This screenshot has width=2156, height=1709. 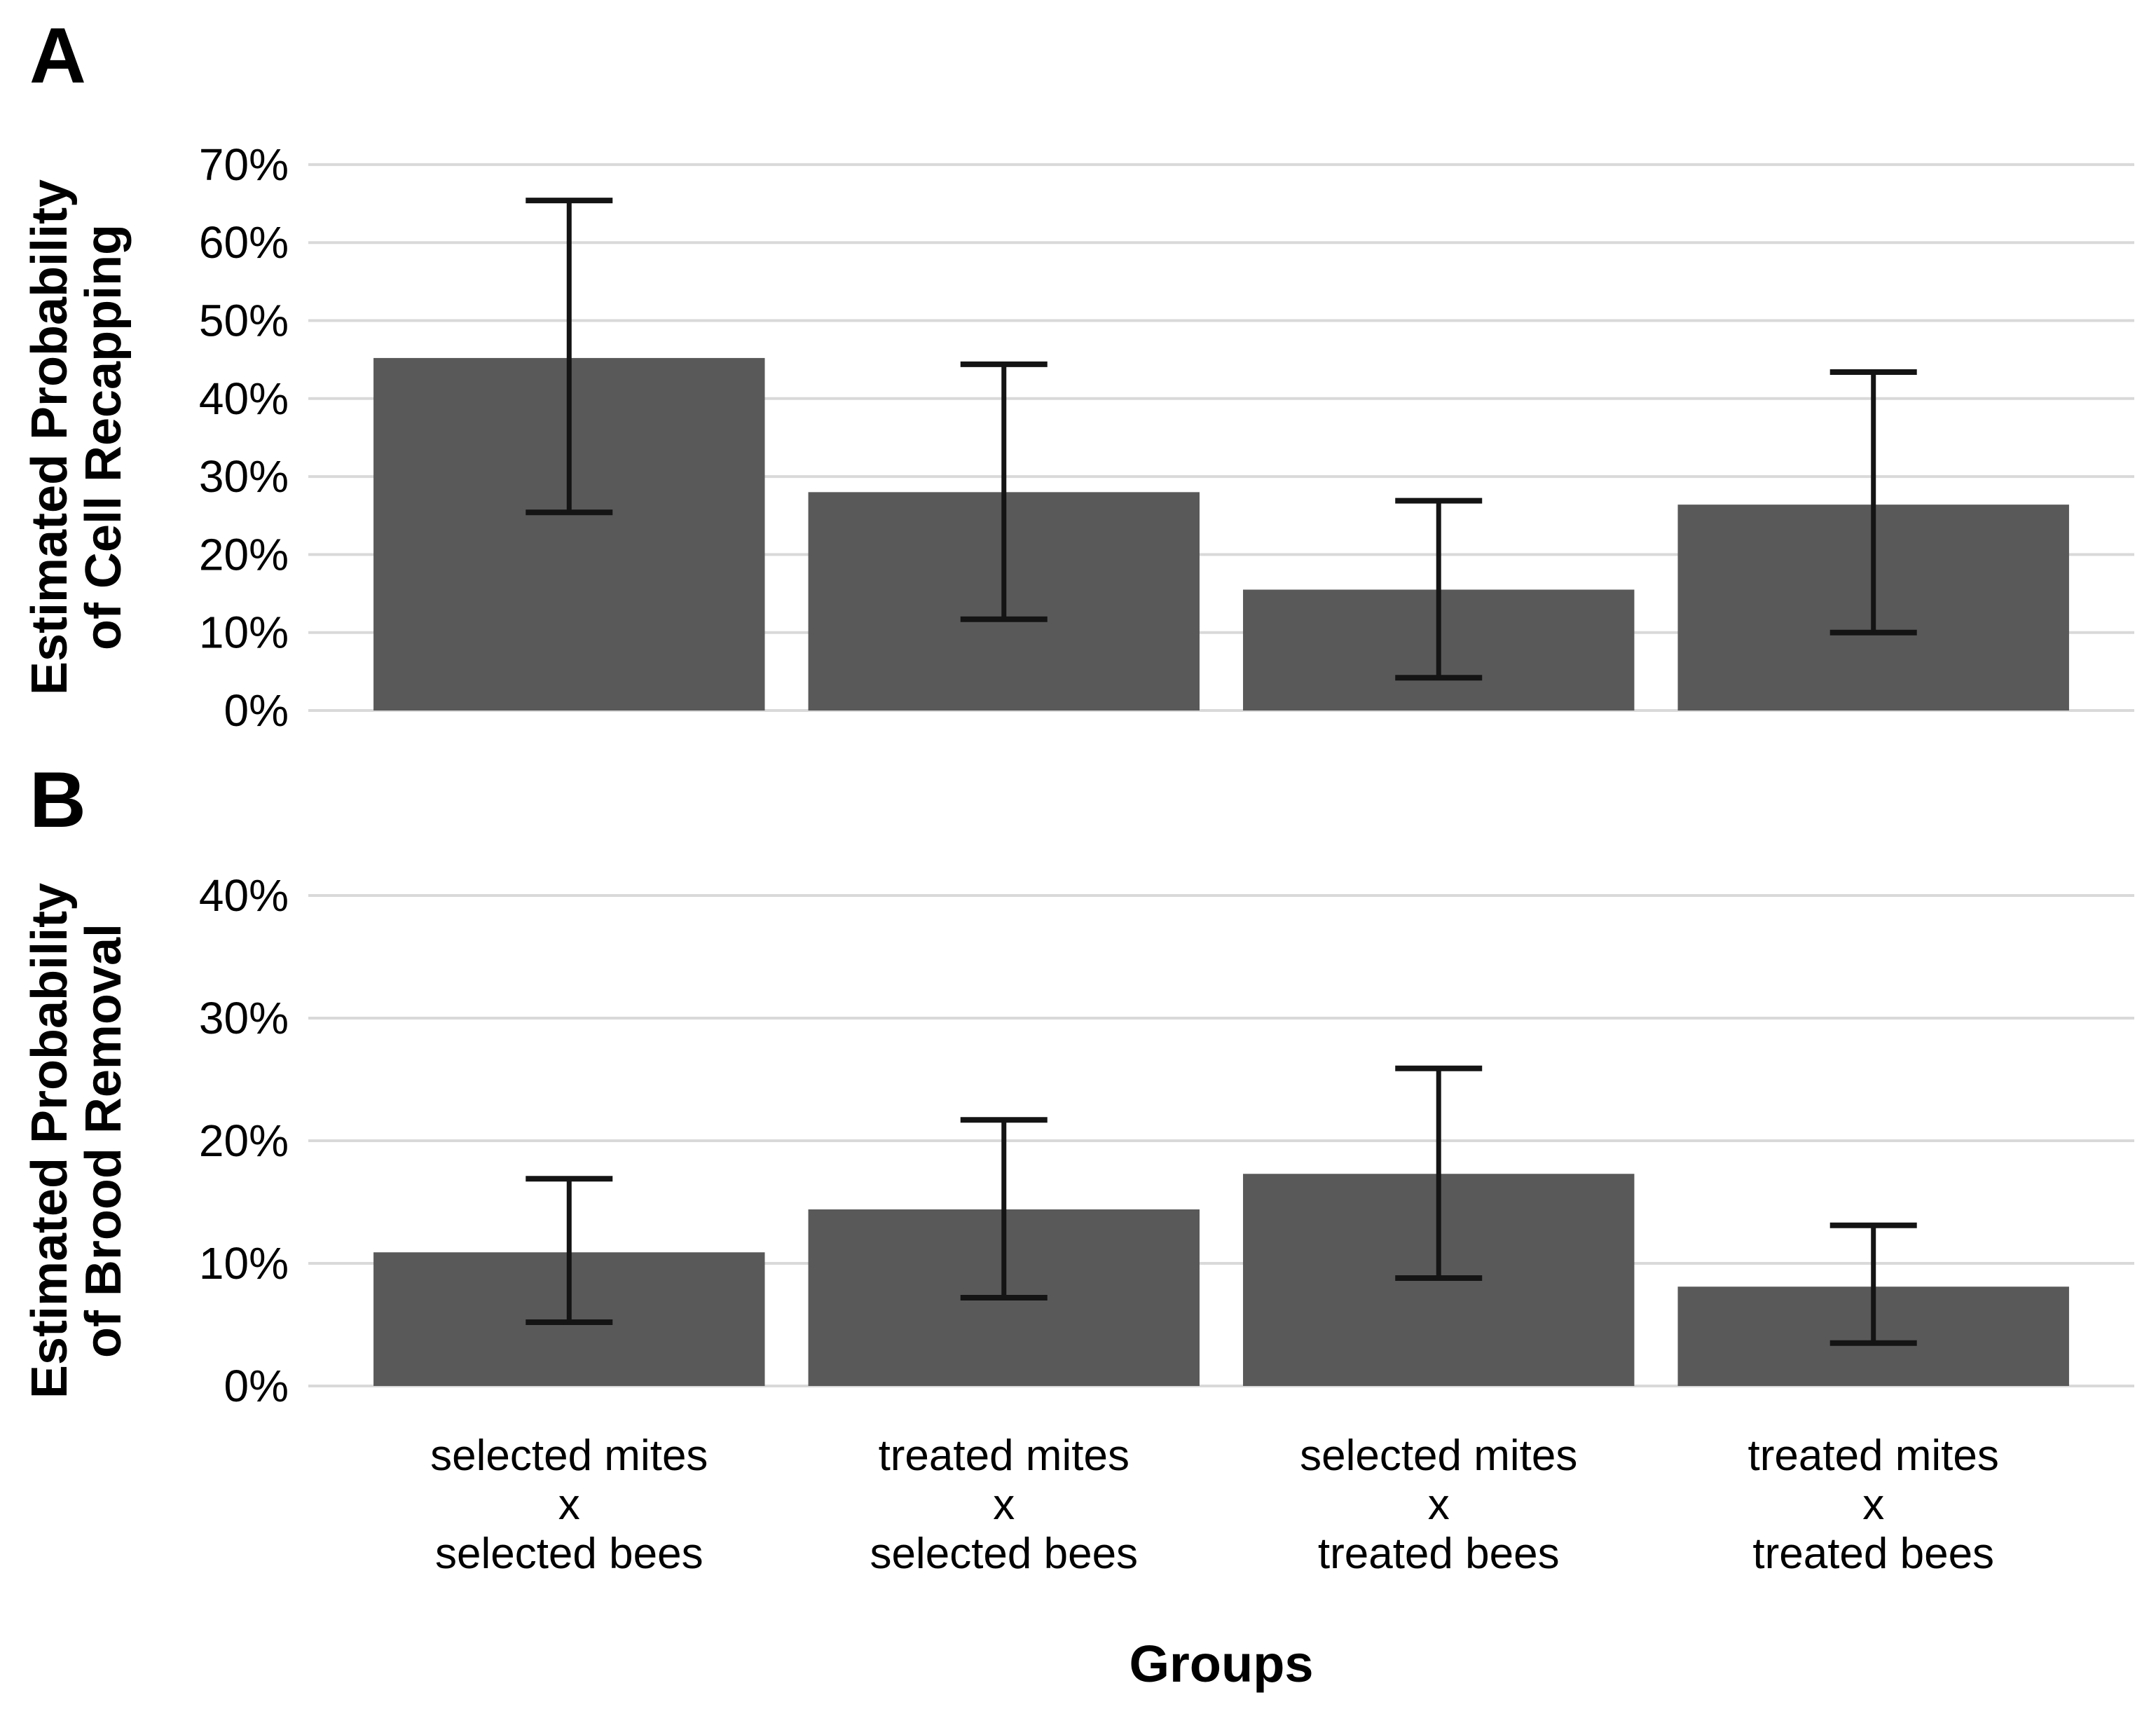 What do you see at coordinates (104, 1141) in the screenshot?
I see `panel-b-y-axis-title-line2: of Brood Removal` at bounding box center [104, 1141].